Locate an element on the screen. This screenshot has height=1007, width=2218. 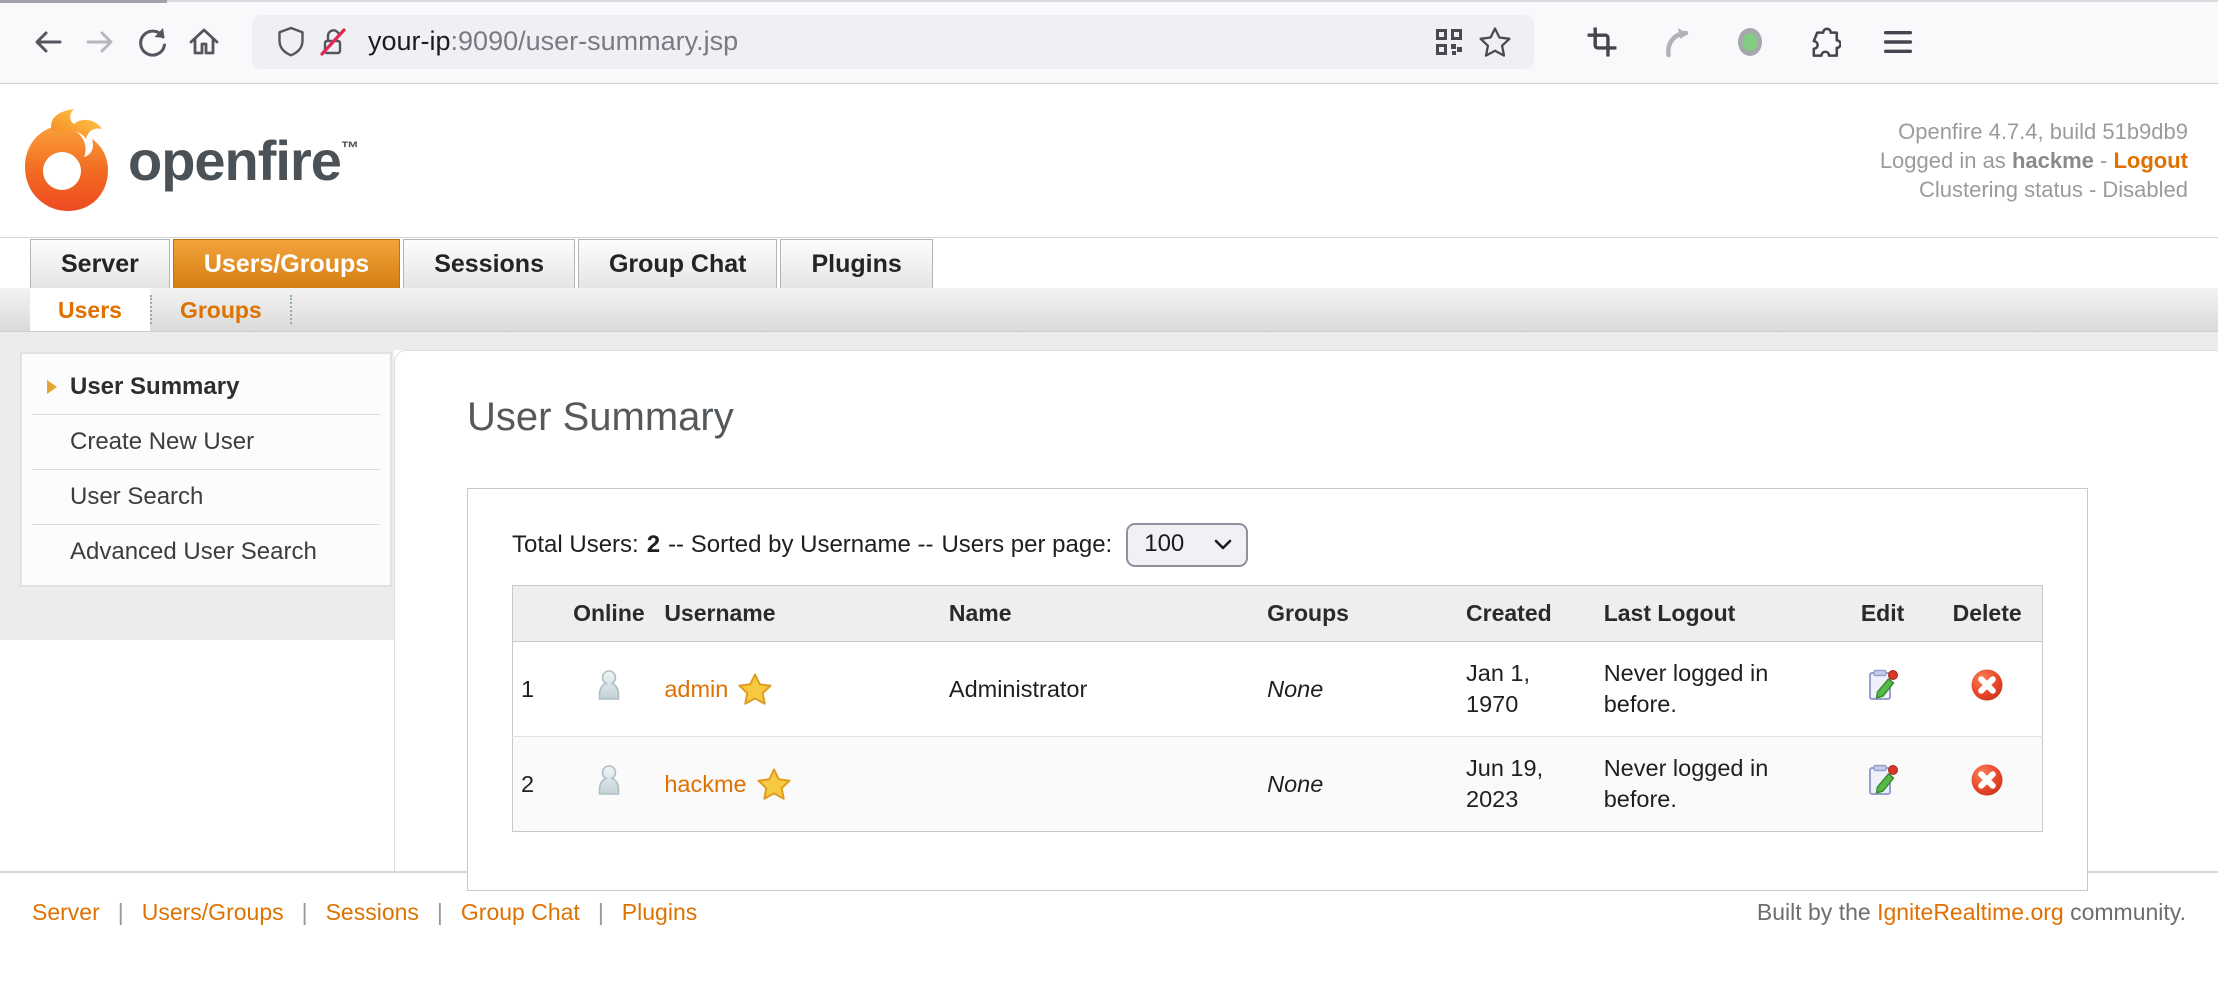
row-index: 1 is located at coordinates (528, 688).